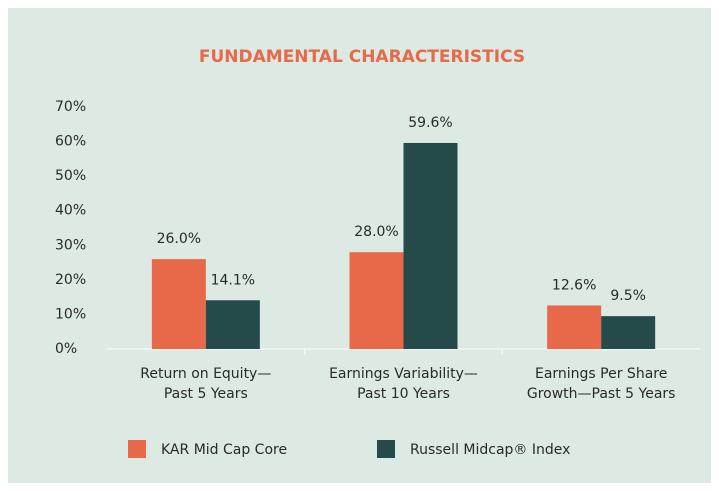  Describe the element at coordinates (233, 280) in the screenshot. I see `value-label: 14.1%` at that location.